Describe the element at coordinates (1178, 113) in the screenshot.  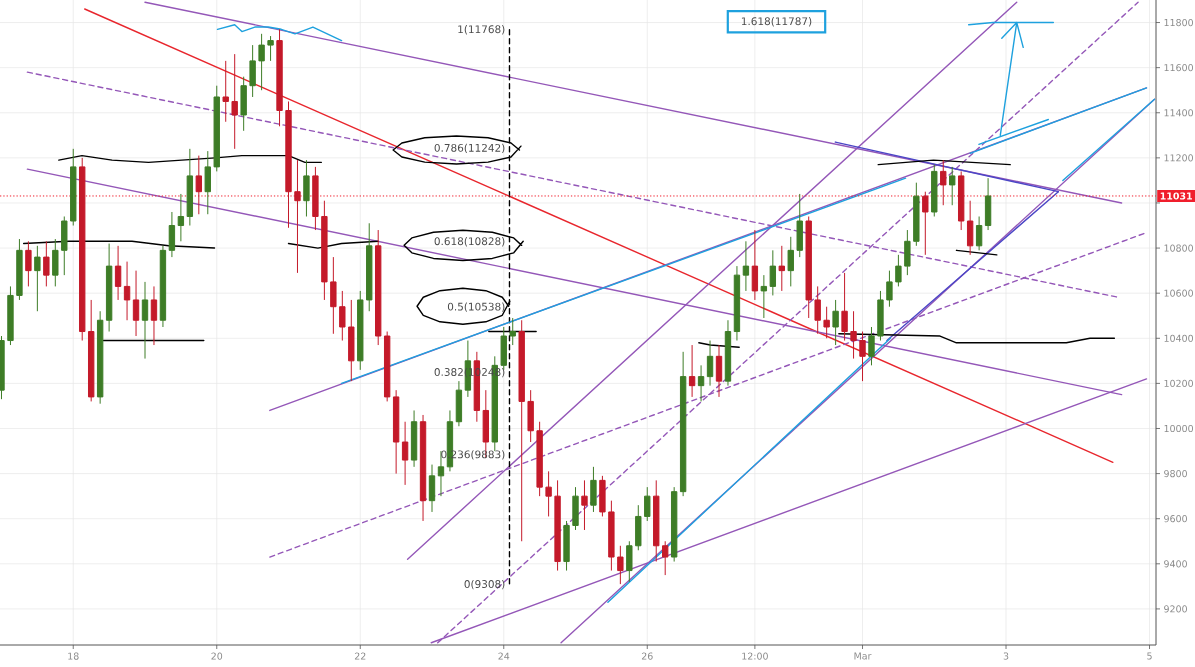
I see `y-tick-label: 11400` at that location.